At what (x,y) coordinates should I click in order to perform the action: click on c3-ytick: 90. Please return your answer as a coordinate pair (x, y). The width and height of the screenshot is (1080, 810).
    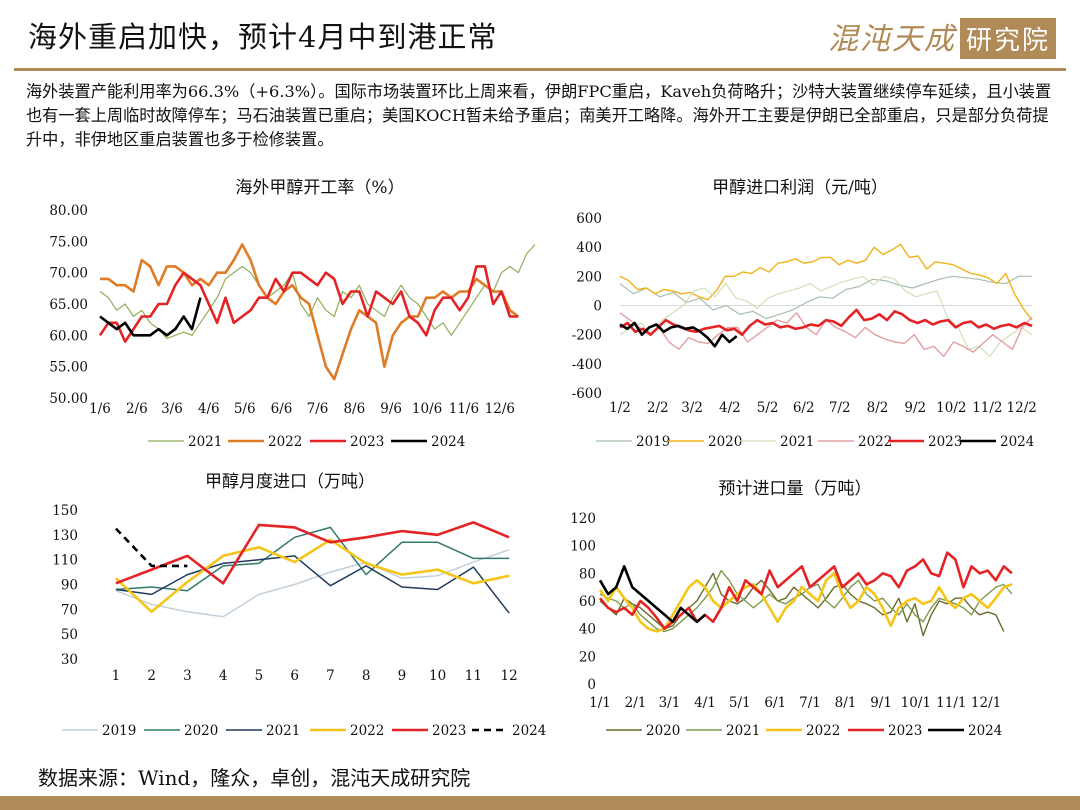
    Looking at the image, I should click on (69, 586).